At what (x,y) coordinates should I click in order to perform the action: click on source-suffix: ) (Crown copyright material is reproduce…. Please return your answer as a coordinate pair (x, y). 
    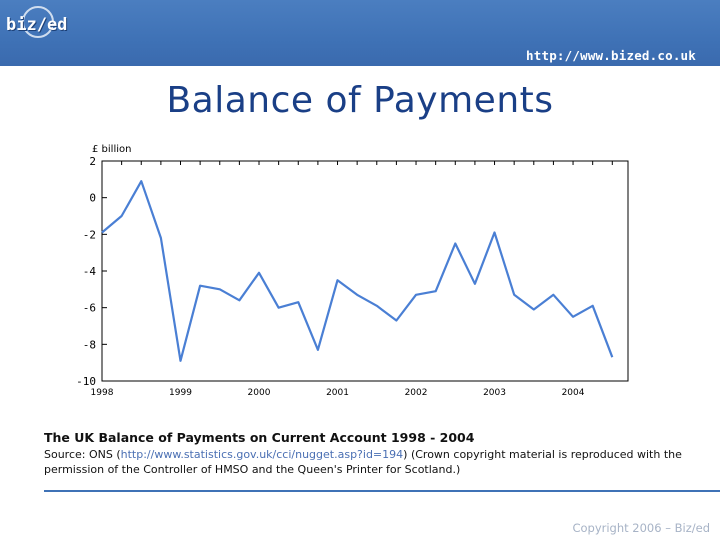
    Looking at the image, I should click on (363, 462).